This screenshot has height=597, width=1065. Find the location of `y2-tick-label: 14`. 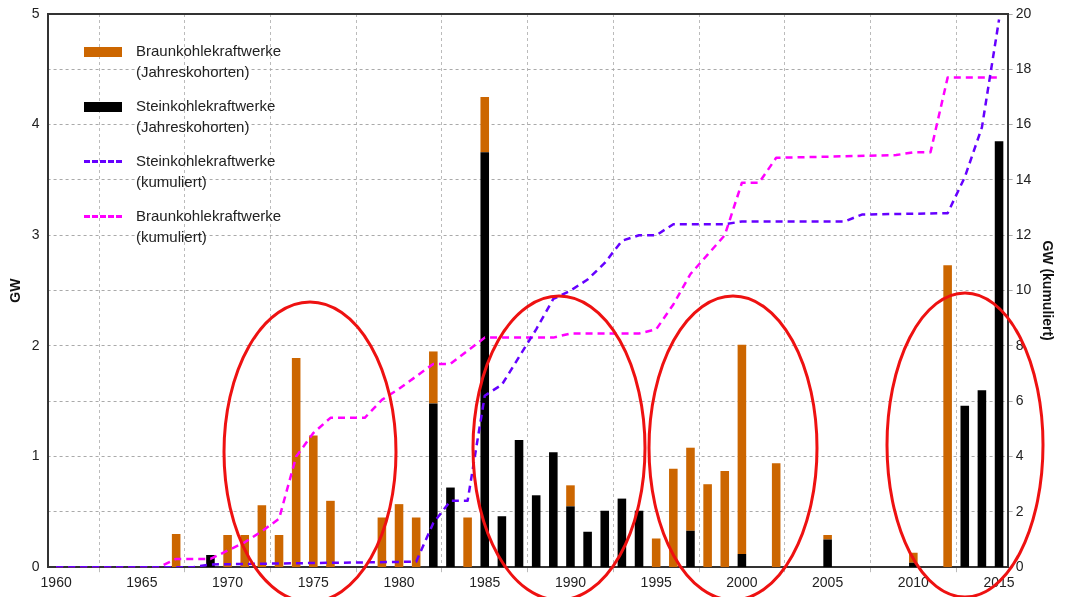

y2-tick-label: 14 is located at coordinates (1023, 178).